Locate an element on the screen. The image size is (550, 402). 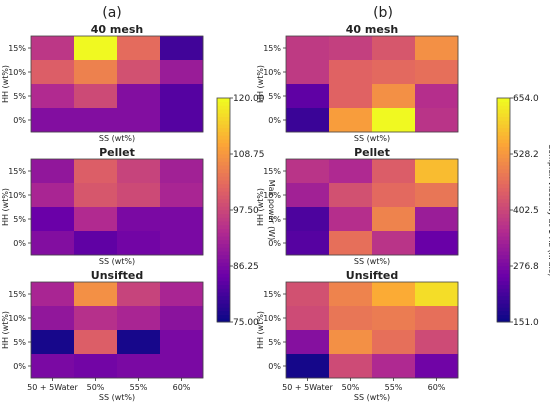
y-tick-label: 15% is located at coordinates (17, 171).